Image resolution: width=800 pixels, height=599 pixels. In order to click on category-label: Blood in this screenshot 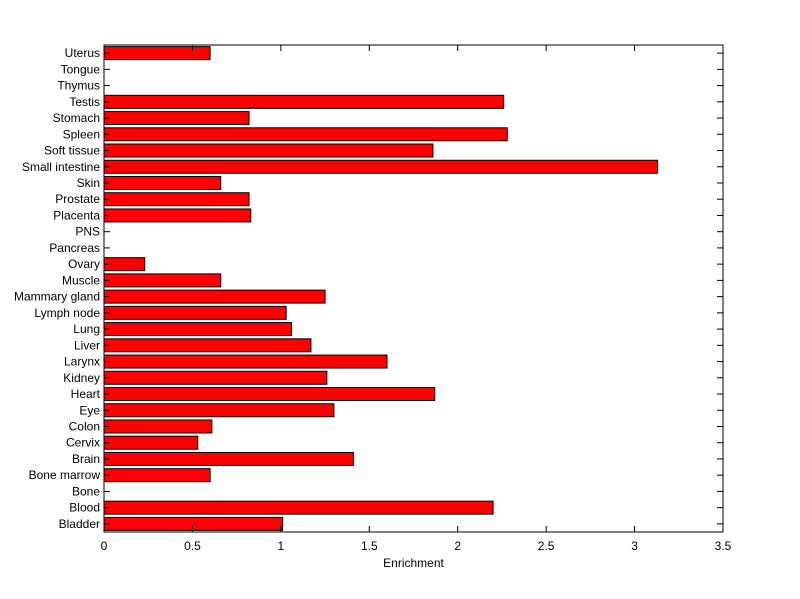, I will do `click(84, 508)`.